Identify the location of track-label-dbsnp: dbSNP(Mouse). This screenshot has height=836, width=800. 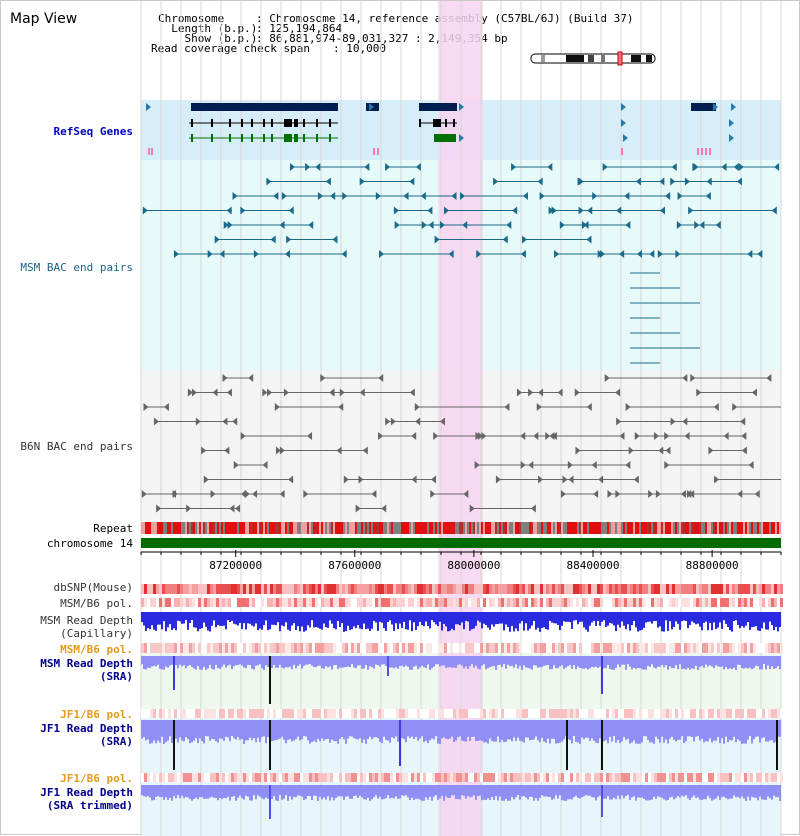
(93, 587).